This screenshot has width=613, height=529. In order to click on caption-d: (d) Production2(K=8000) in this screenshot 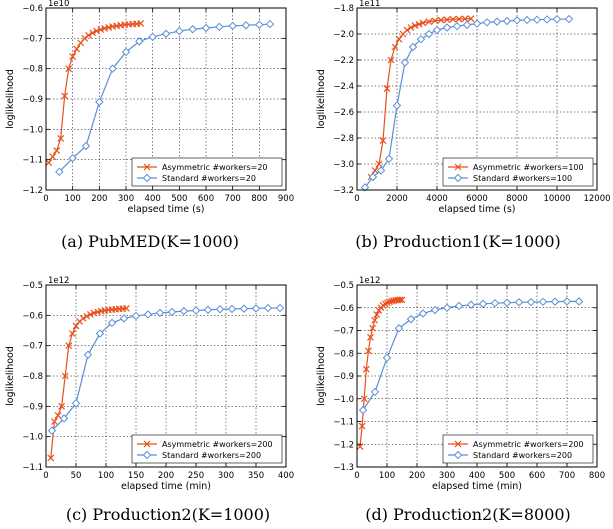, I will do `click(468, 514)`.